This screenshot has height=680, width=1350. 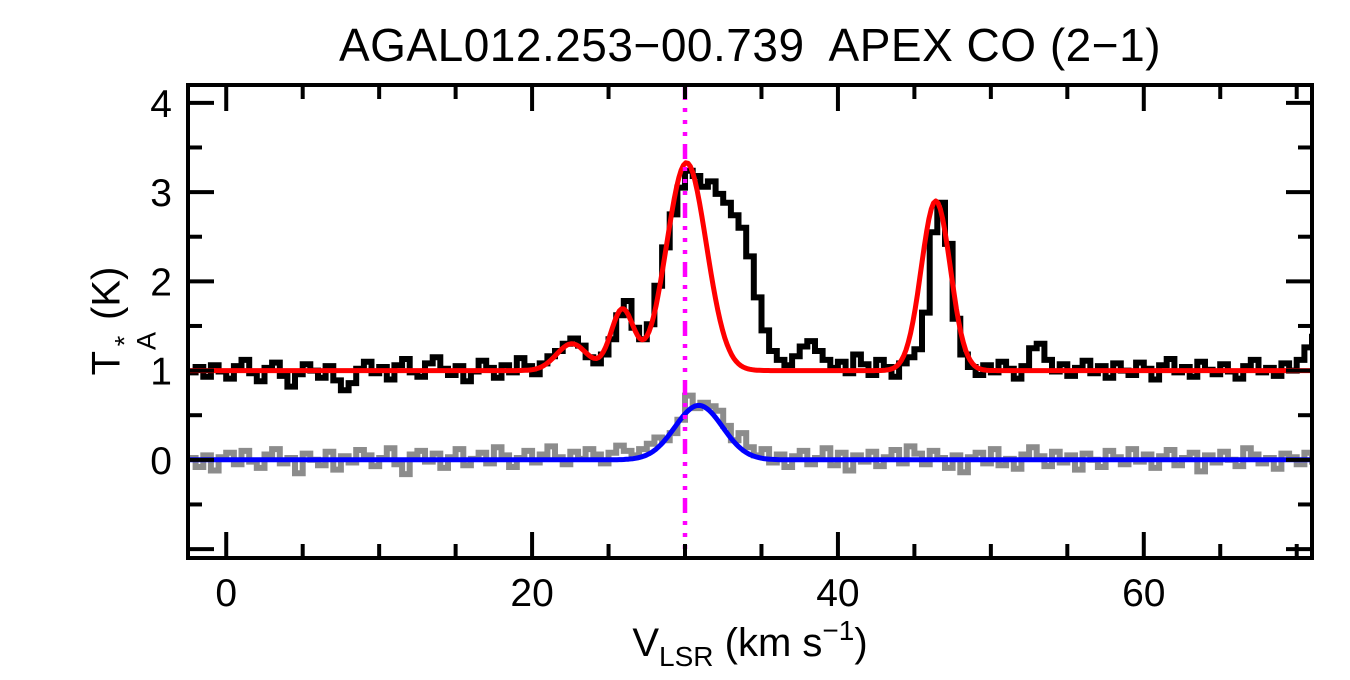 What do you see at coordinates (161, 372) in the screenshot?
I see `y-tick-label: 1` at bounding box center [161, 372].